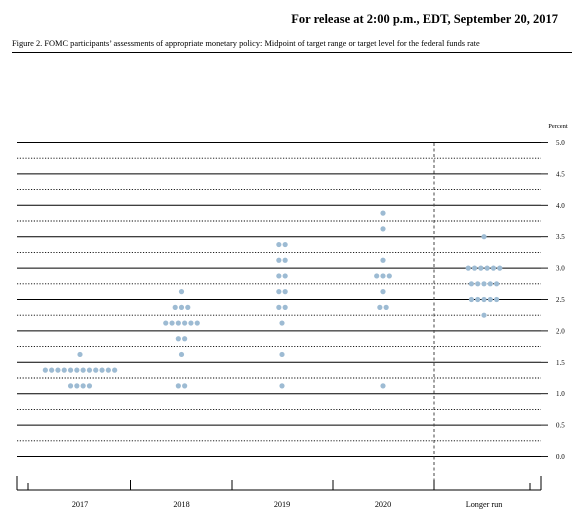 Image resolution: width=584 pixels, height=518 pixels. Describe the element at coordinates (560, 331) in the screenshot. I see `y-tick-label: 2.0` at that location.